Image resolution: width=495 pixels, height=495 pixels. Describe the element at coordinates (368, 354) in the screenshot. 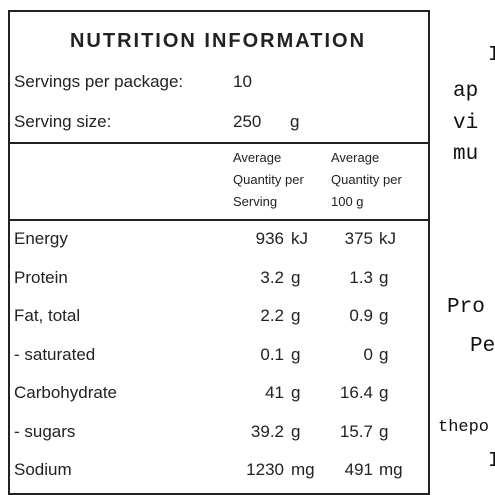

I see `per100-value: 0` at that location.